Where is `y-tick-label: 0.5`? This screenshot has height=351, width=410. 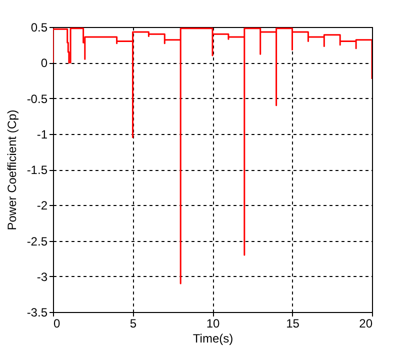 y-tick-label: 0.5 is located at coordinates (39, 27).